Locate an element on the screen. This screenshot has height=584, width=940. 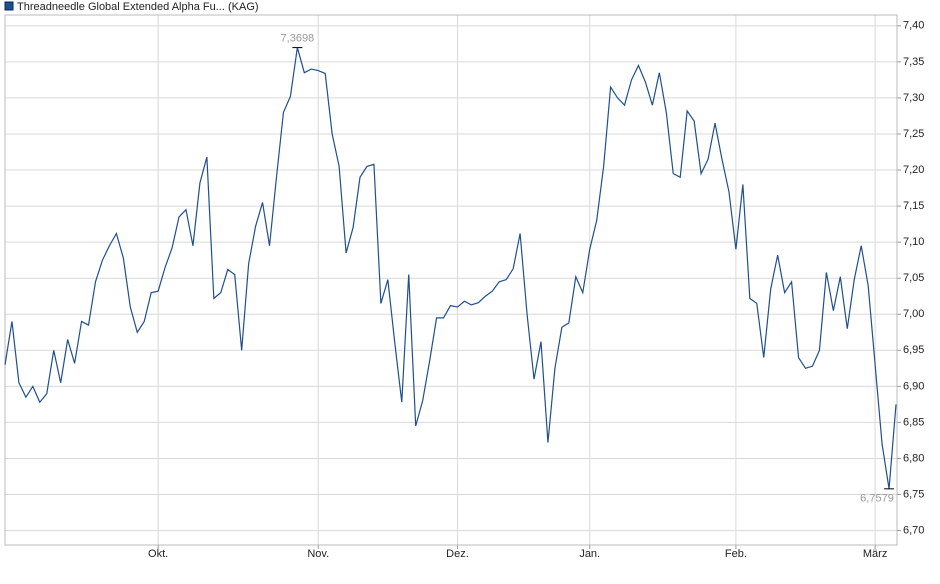
y-tick-label: 7,05 is located at coordinates (913, 278).